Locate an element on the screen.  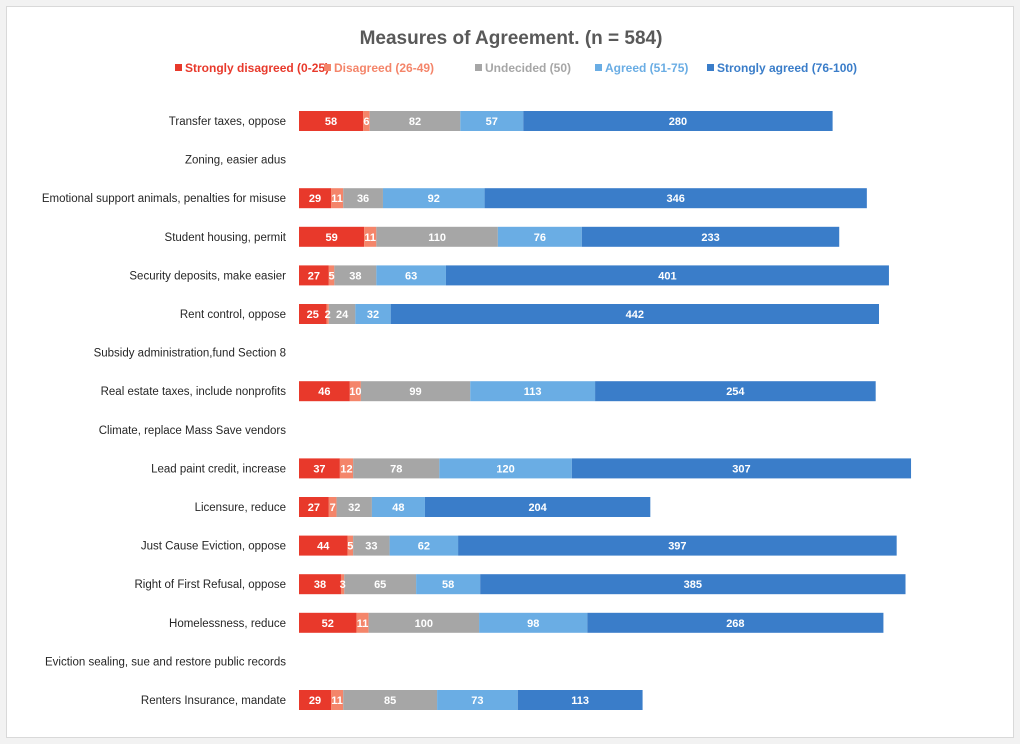
data-label: 46 is located at coordinates (324, 392).